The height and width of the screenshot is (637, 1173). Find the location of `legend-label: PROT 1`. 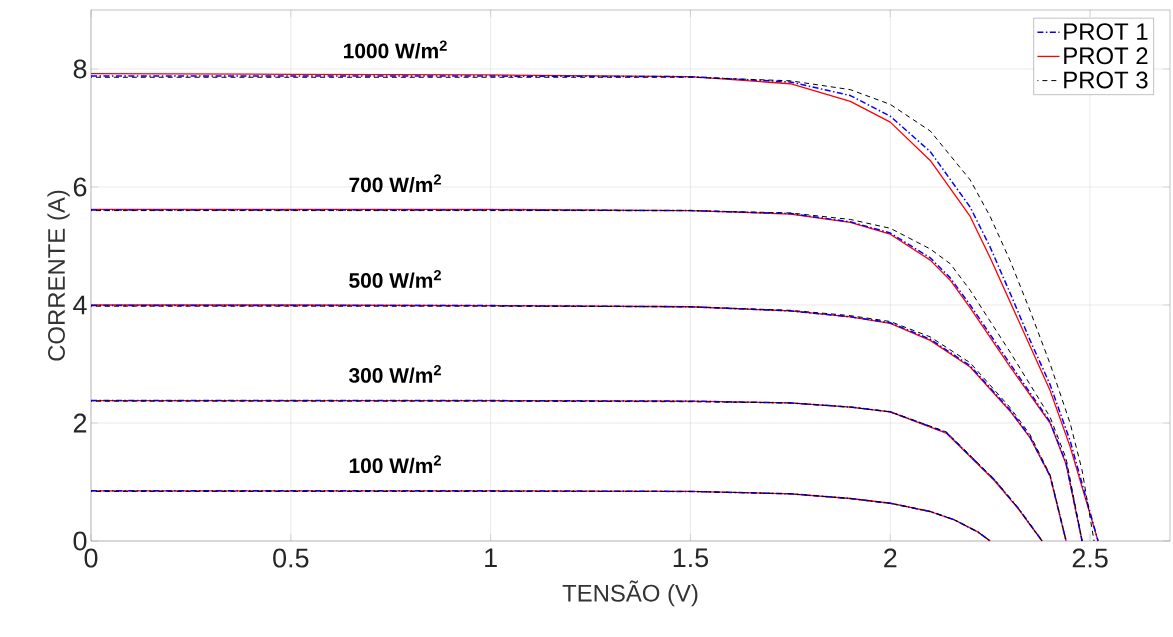

legend-label: PROT 1 is located at coordinates (1106, 32).